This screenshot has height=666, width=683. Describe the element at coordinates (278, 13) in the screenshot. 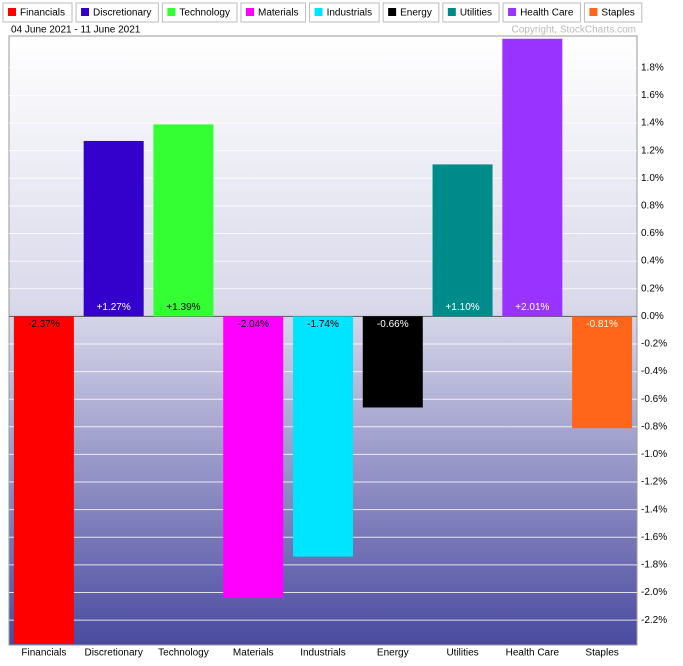

I see `legend-label: Materials` at that location.